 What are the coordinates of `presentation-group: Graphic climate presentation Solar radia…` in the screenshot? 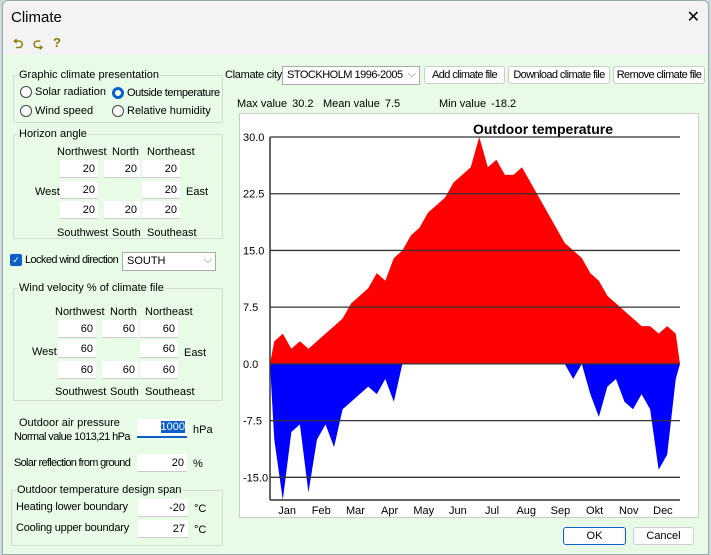 It's located at (118, 96).